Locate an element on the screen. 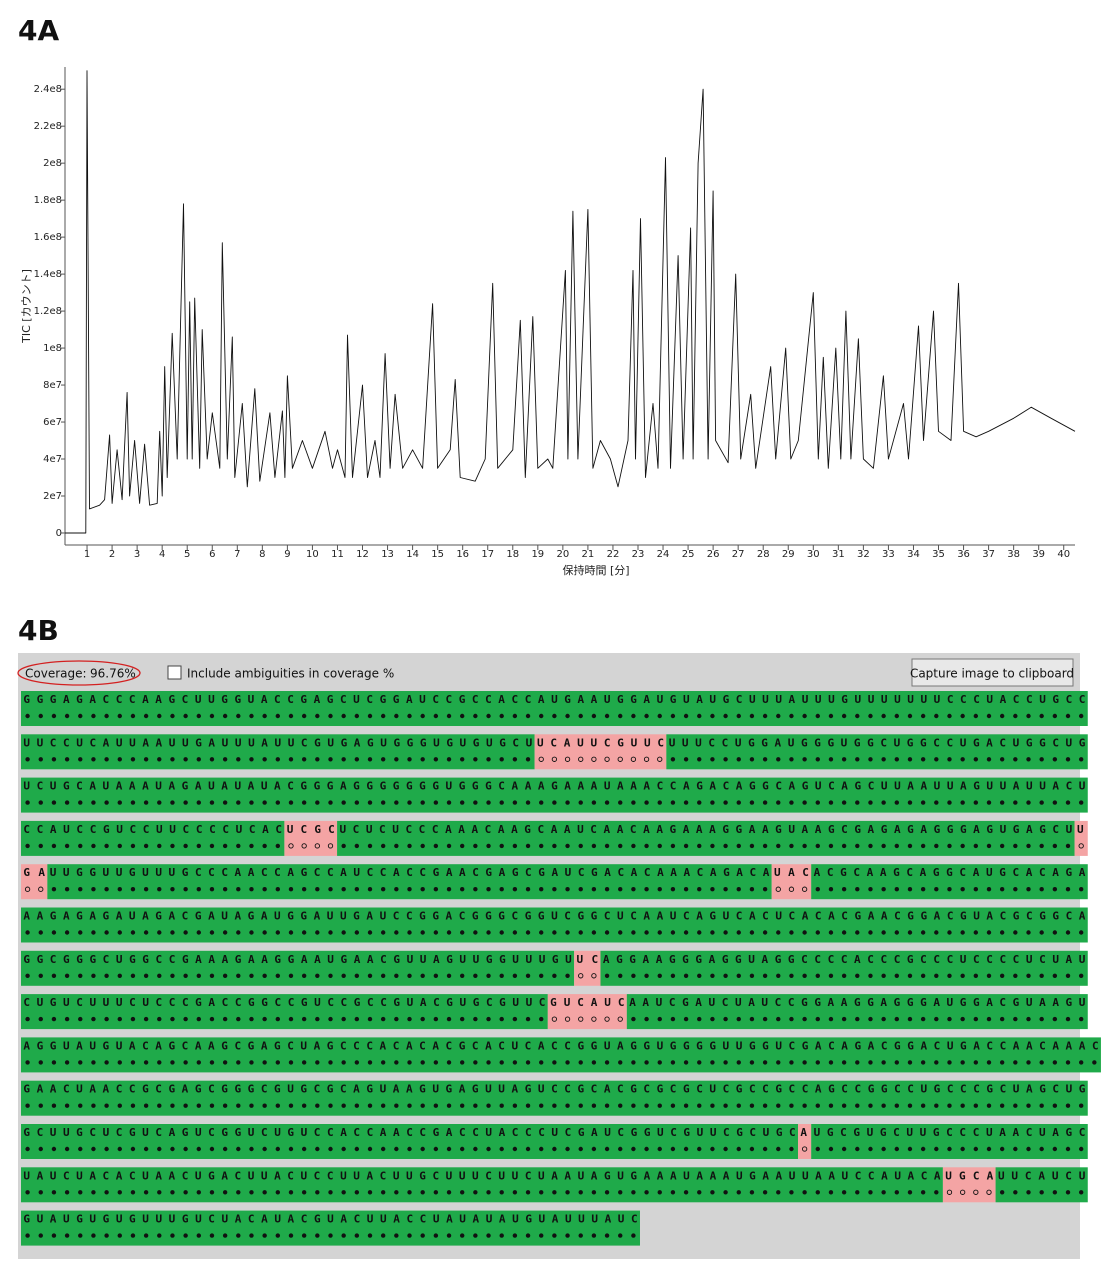 The width and height of the screenshot is (1103, 1280). x-tick-label: 12 is located at coordinates (362, 554).